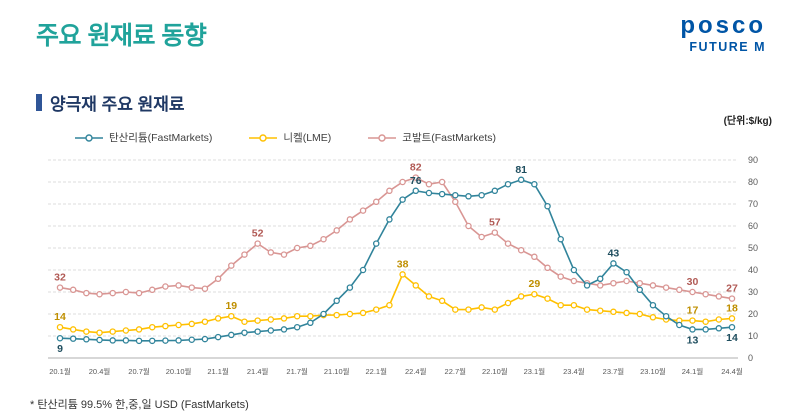 Image resolution: width=800 pixels, height=419 pixels. I want to click on svg-text: 76, so click(416, 181).